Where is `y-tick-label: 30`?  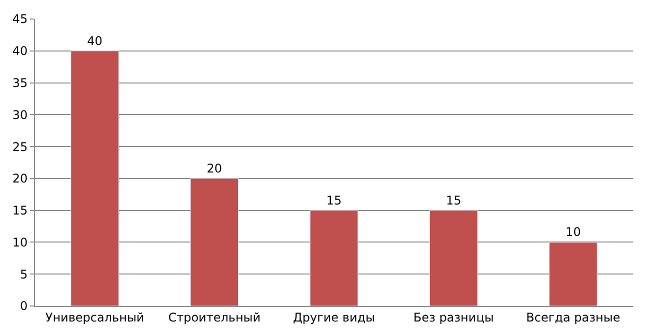 y-tick-label: 30 is located at coordinates (20, 115).